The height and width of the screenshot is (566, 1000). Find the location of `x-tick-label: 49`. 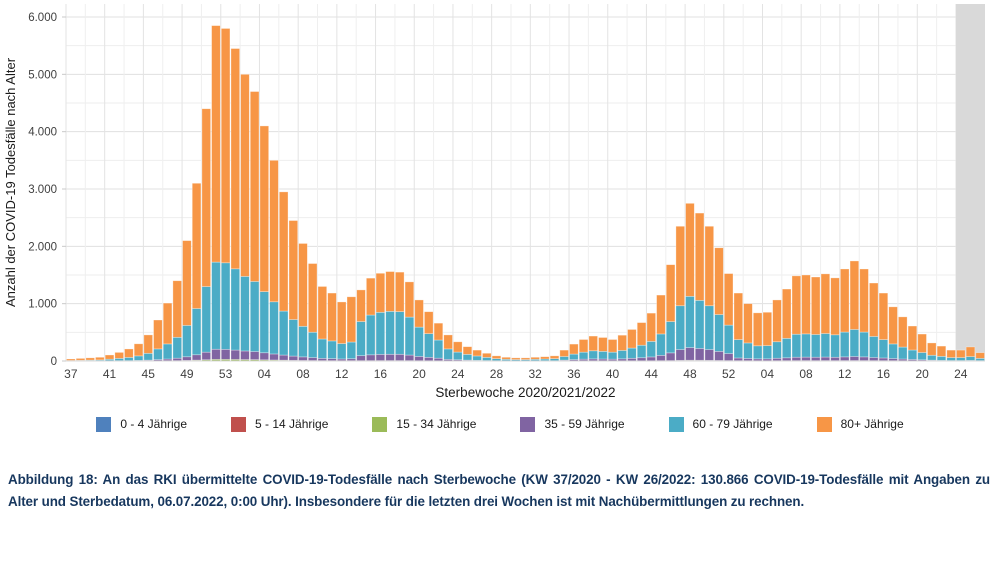

x-tick-label: 49 is located at coordinates (187, 374).